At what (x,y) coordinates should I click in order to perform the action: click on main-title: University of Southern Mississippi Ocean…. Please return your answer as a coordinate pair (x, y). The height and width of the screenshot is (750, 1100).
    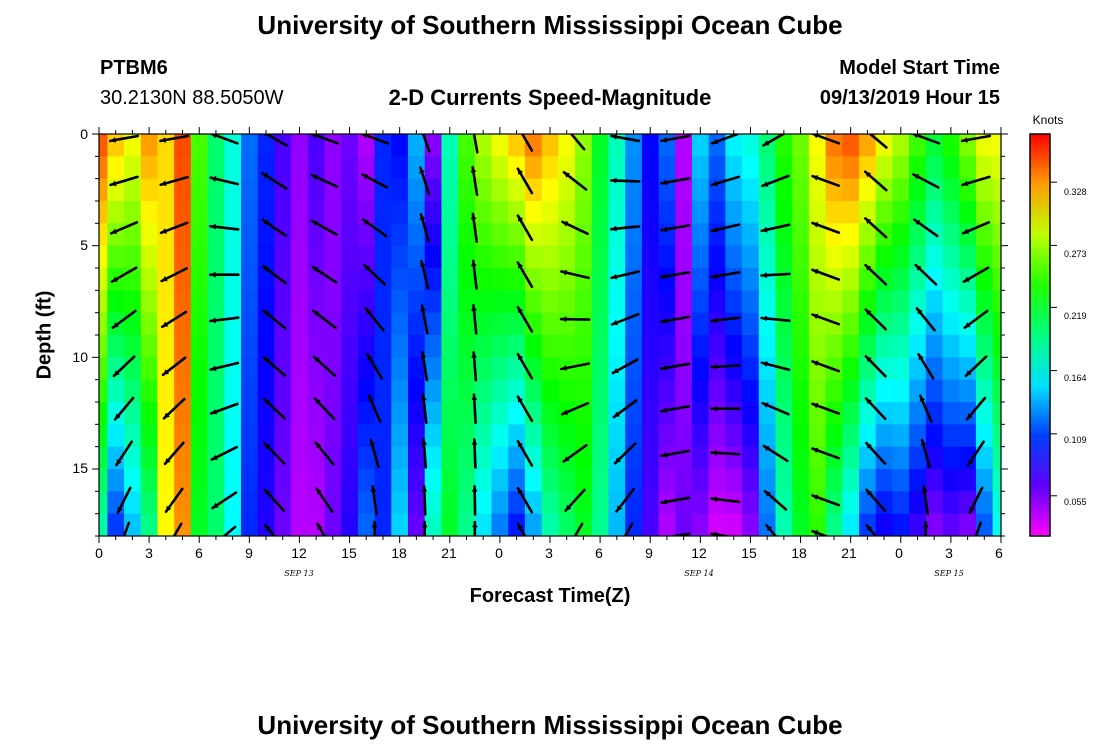
    Looking at the image, I should click on (550, 25).